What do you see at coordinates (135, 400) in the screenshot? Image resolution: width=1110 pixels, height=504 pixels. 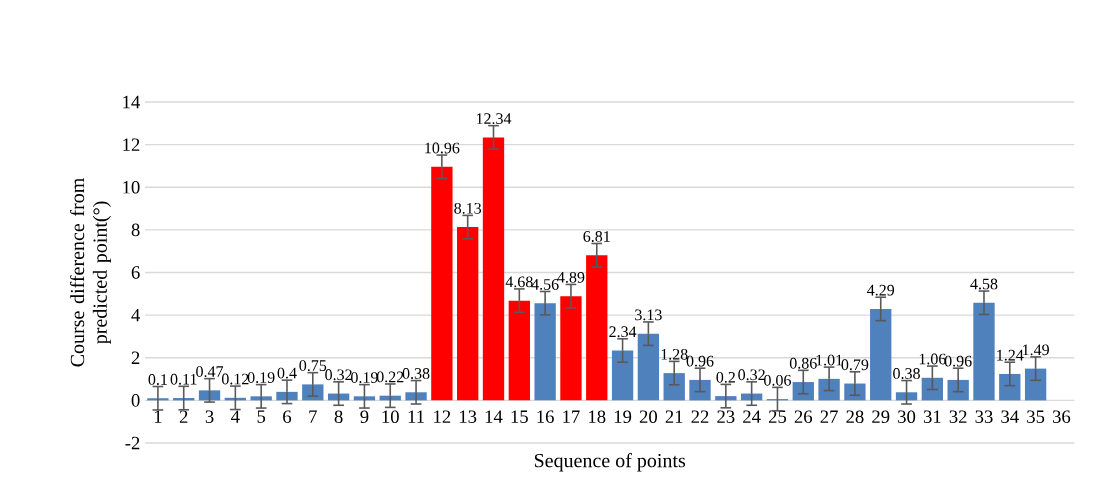 I see `y-tick-label: 0` at bounding box center [135, 400].